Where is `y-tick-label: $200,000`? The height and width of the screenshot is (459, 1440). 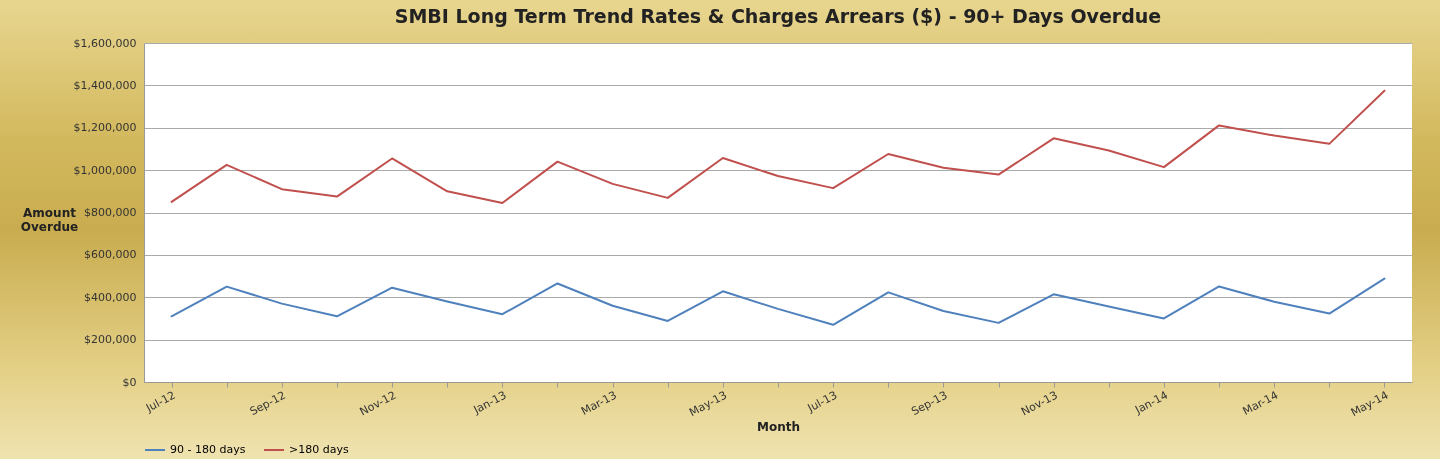 y-tick-label: $200,000 is located at coordinates (110, 340).